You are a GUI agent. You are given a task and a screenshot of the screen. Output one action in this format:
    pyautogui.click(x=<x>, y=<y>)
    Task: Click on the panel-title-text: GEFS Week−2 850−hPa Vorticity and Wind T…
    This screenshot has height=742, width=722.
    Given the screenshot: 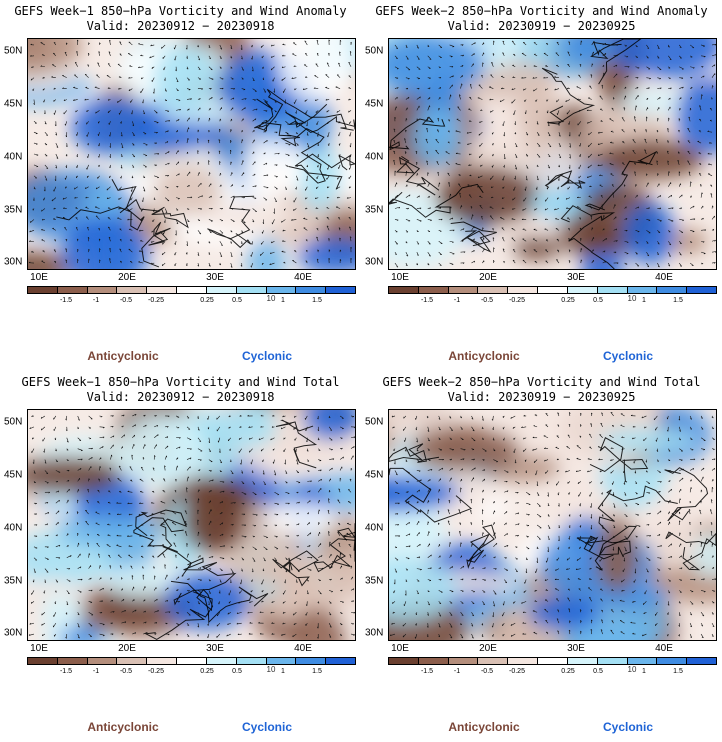 What is the action you would take?
    pyautogui.click(x=541, y=382)
    